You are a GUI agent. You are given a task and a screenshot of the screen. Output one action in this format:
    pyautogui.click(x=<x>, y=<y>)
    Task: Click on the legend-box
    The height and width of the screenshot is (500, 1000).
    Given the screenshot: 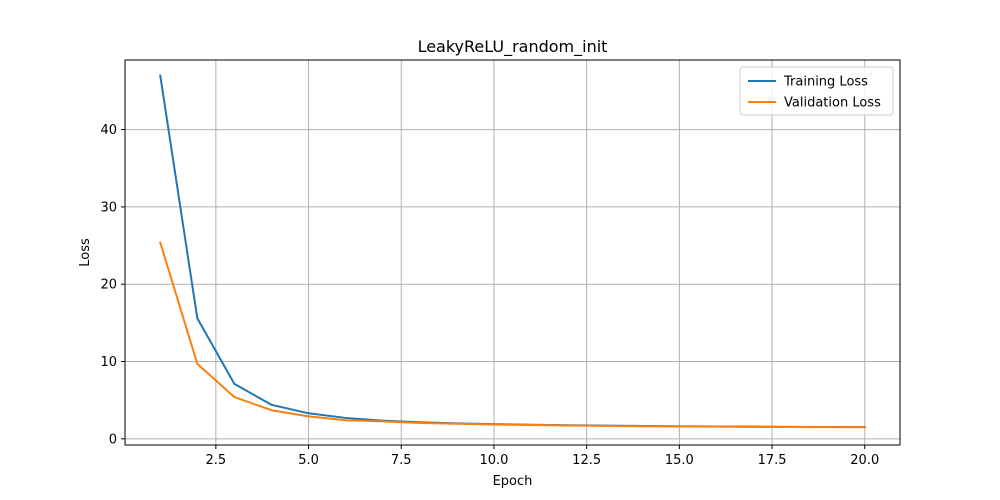 What is the action you would take?
    pyautogui.click(x=816, y=91)
    